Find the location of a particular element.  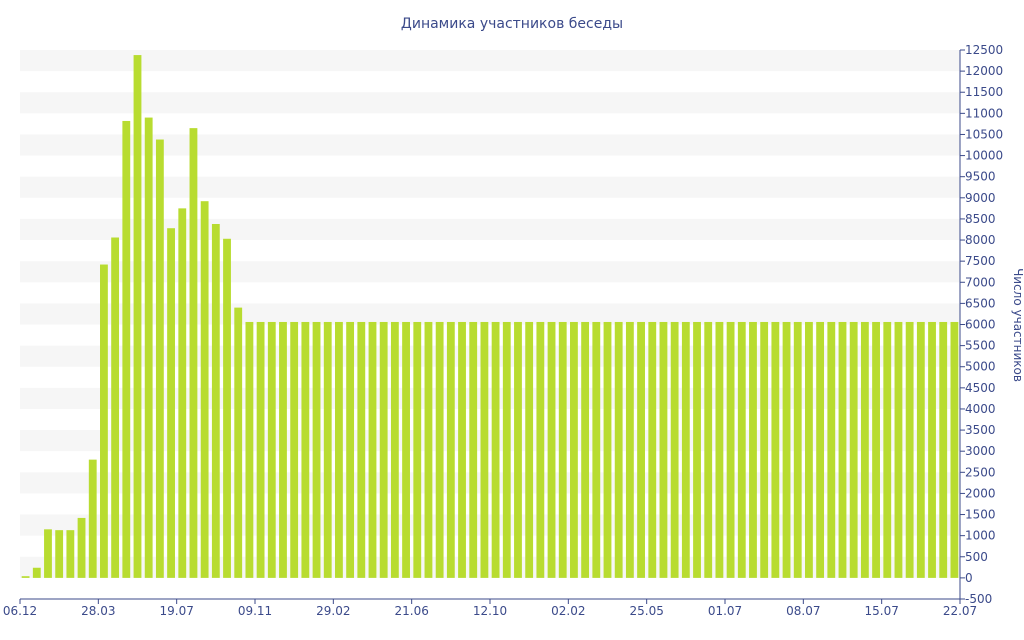

y-tick-label: 5000 is located at coordinates (980, 367).